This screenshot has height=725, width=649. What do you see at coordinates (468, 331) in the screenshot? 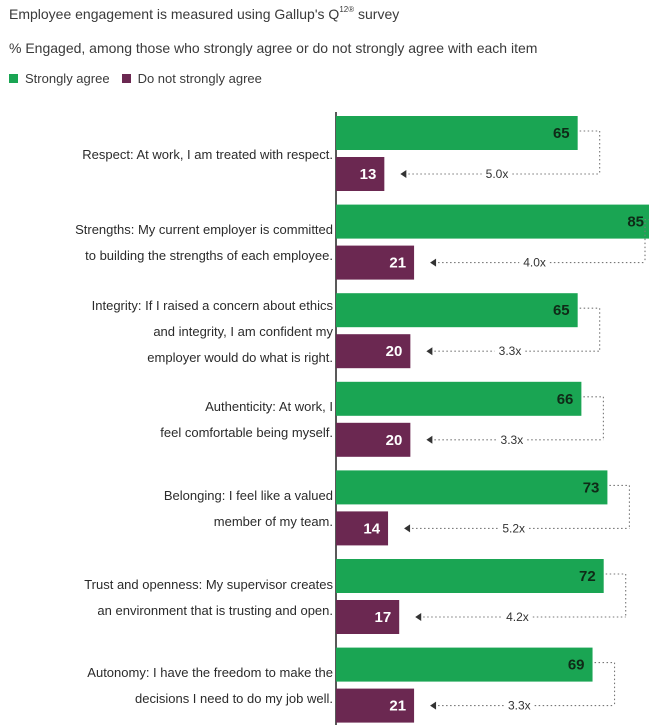
I see `category-group-2: 65 20 3.3x` at bounding box center [468, 331].